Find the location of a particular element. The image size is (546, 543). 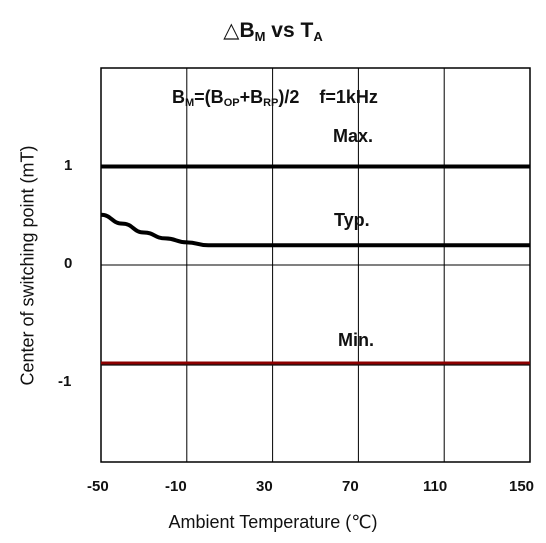

series-label-min: Min. is located at coordinates (356, 340).